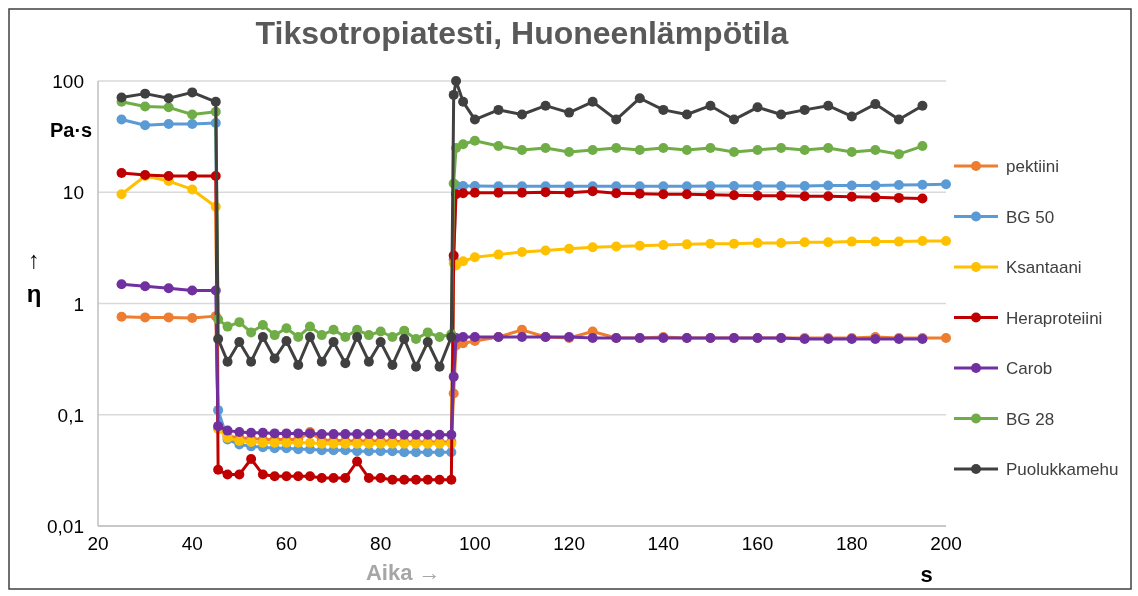 The height and width of the screenshot is (596, 1138). Describe the element at coordinates (70, 415) in the screenshot. I see `y-tick-label: 0,1` at that location.